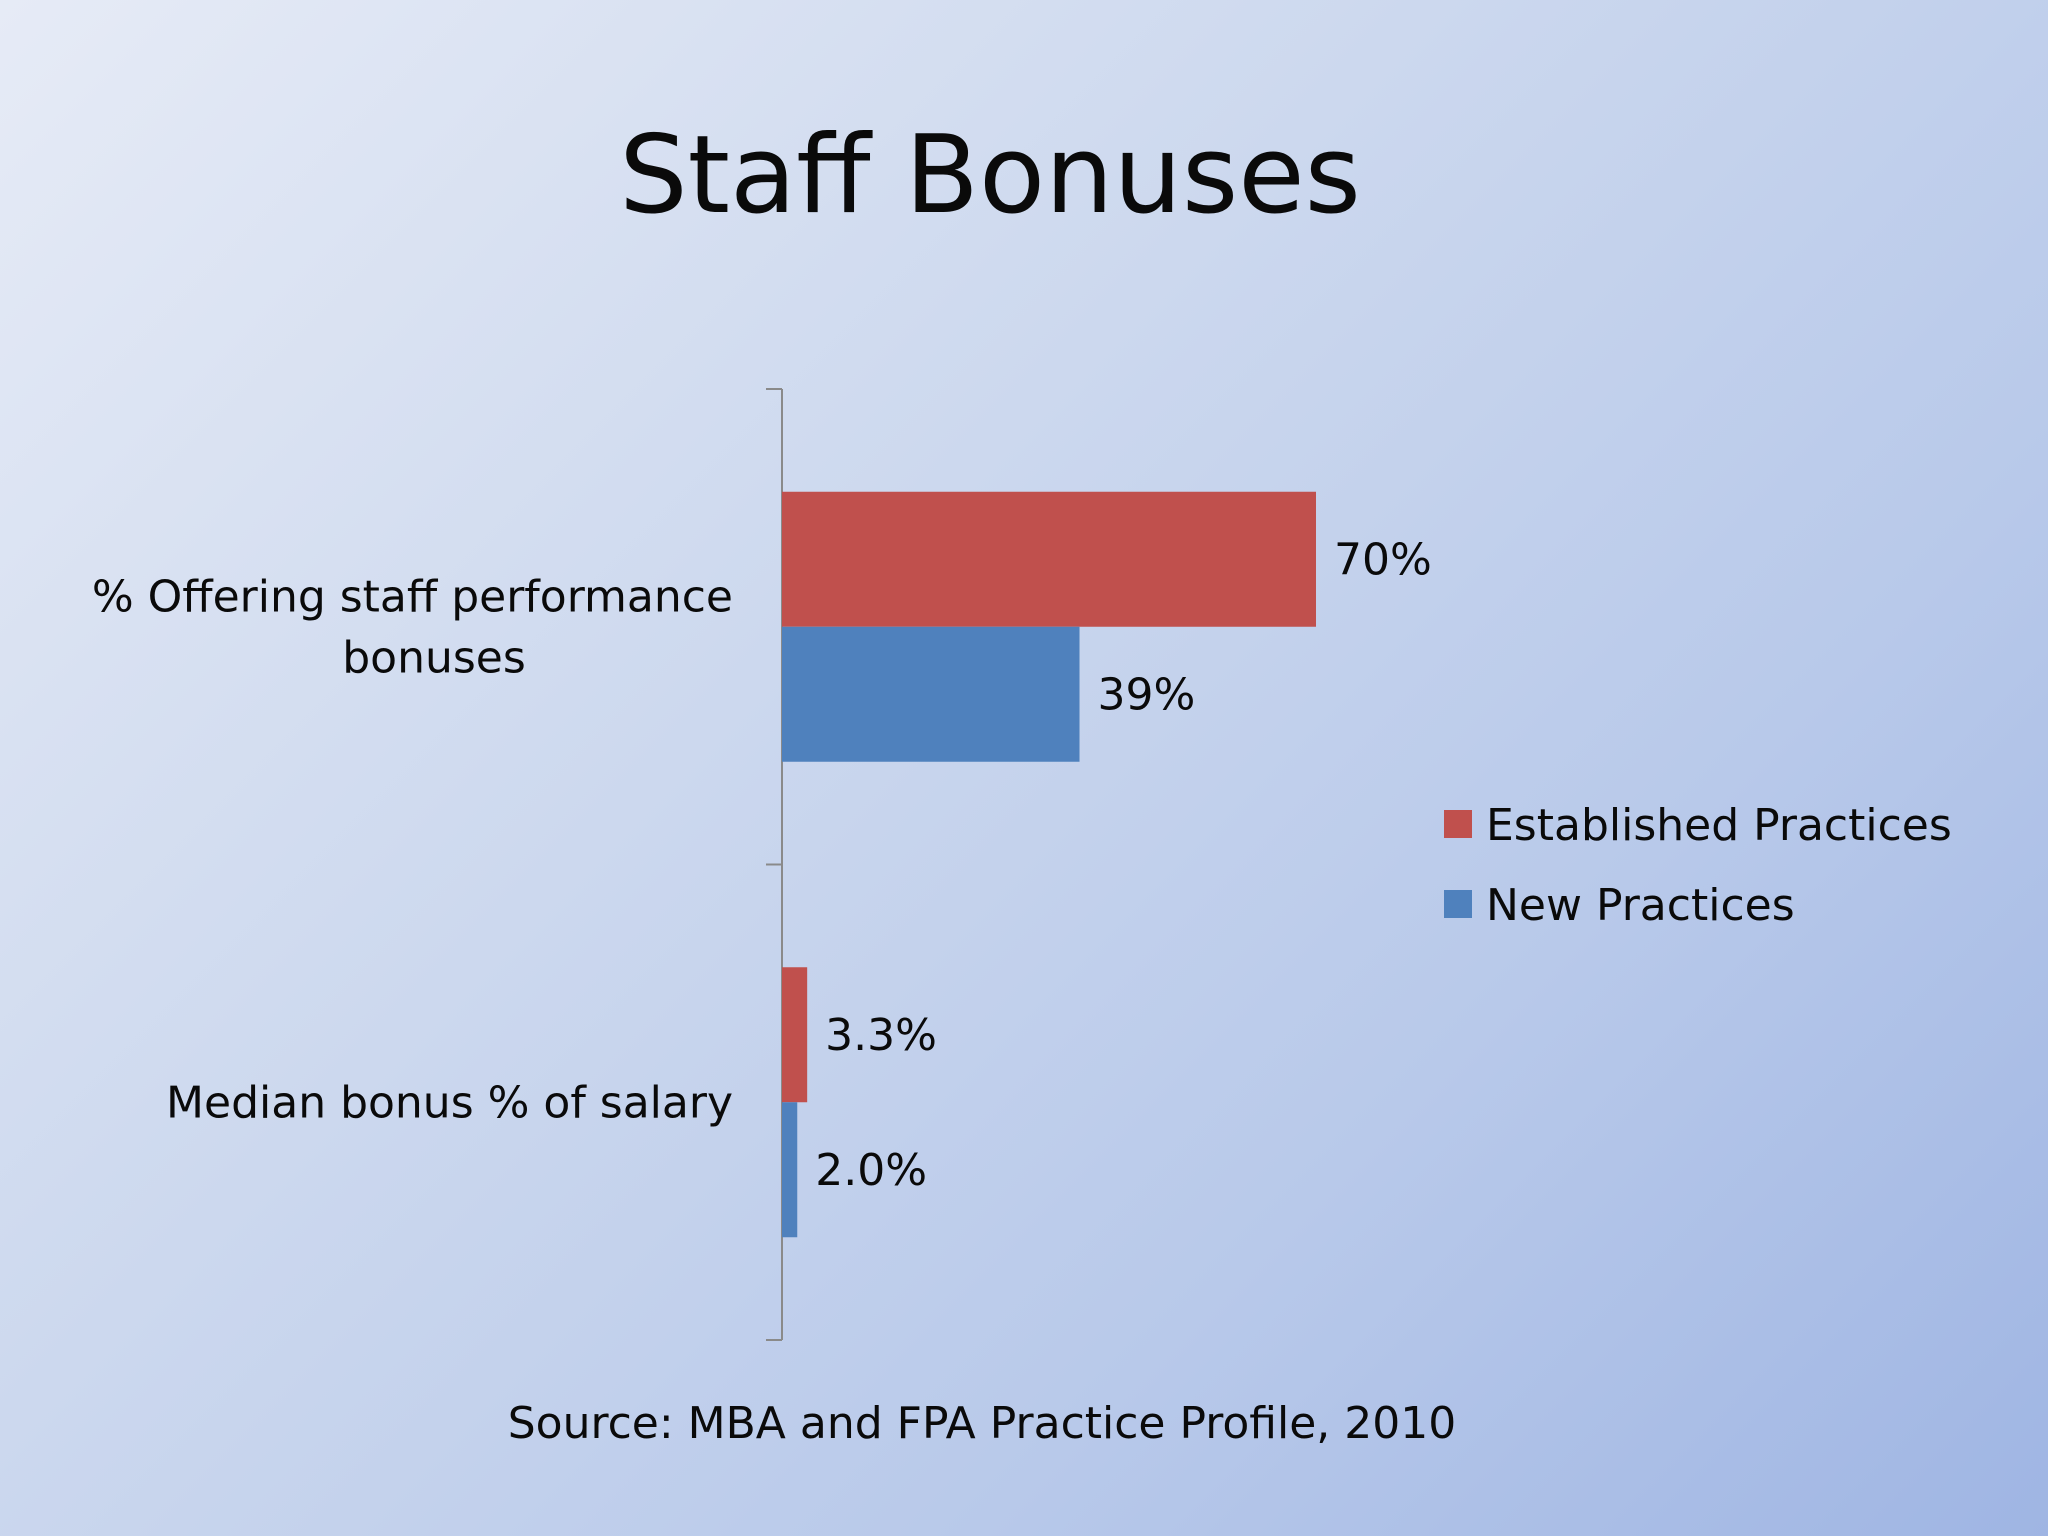 The width and height of the screenshot is (2048, 1536). Describe the element at coordinates (449, 1102) in the screenshot. I see `category-label: Median bonus % of salary` at that location.